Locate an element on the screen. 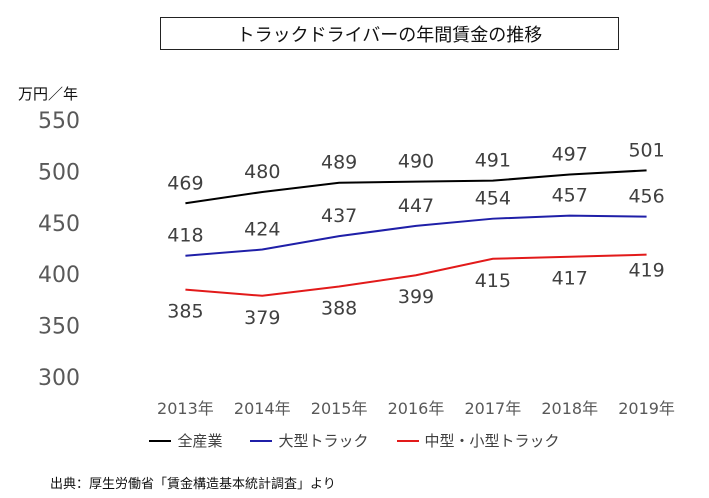  data-label: 469 is located at coordinates (185, 183).